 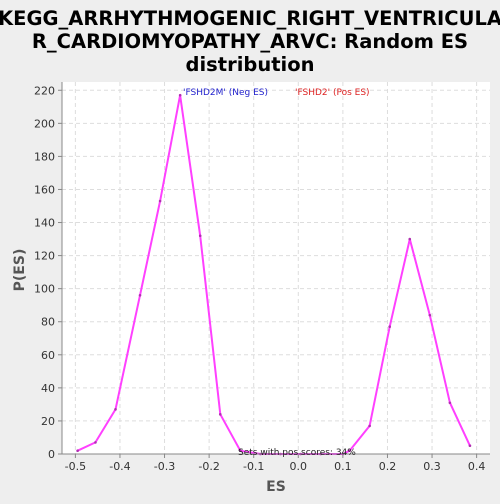 I want to click on y-tick-label: 120, so click(x=44, y=256).